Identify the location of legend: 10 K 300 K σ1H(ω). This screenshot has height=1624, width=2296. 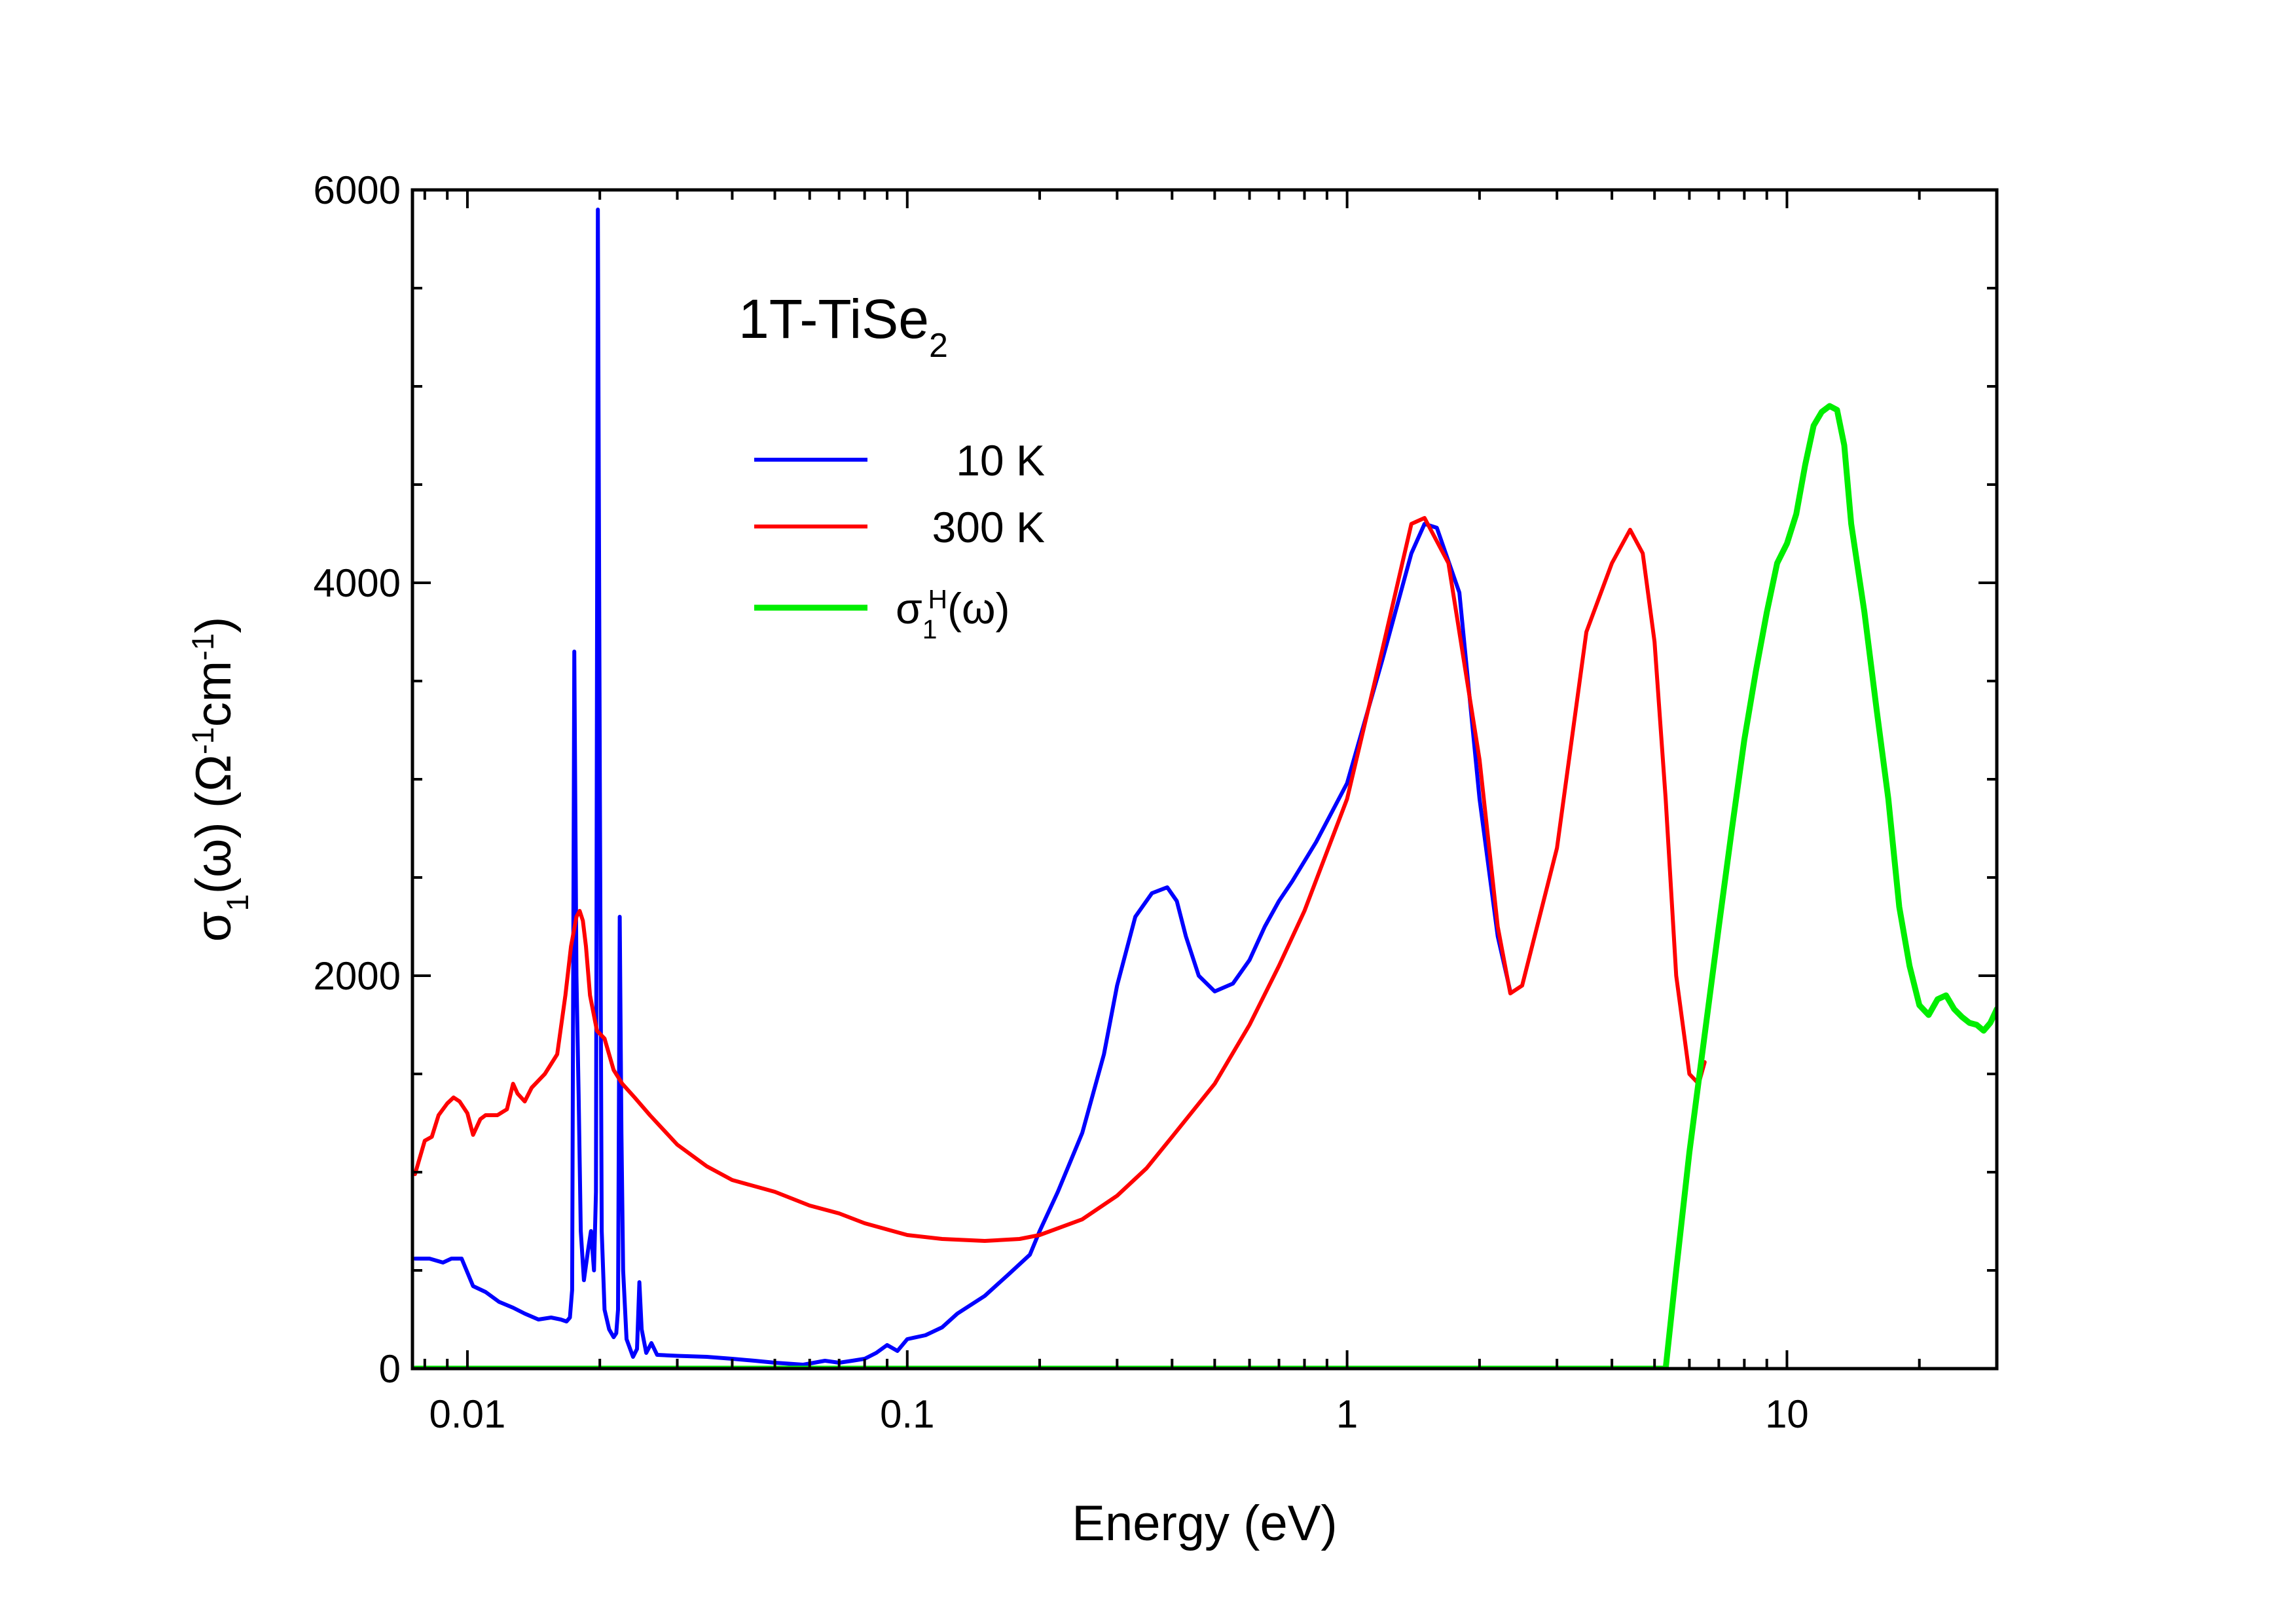
(899, 540).